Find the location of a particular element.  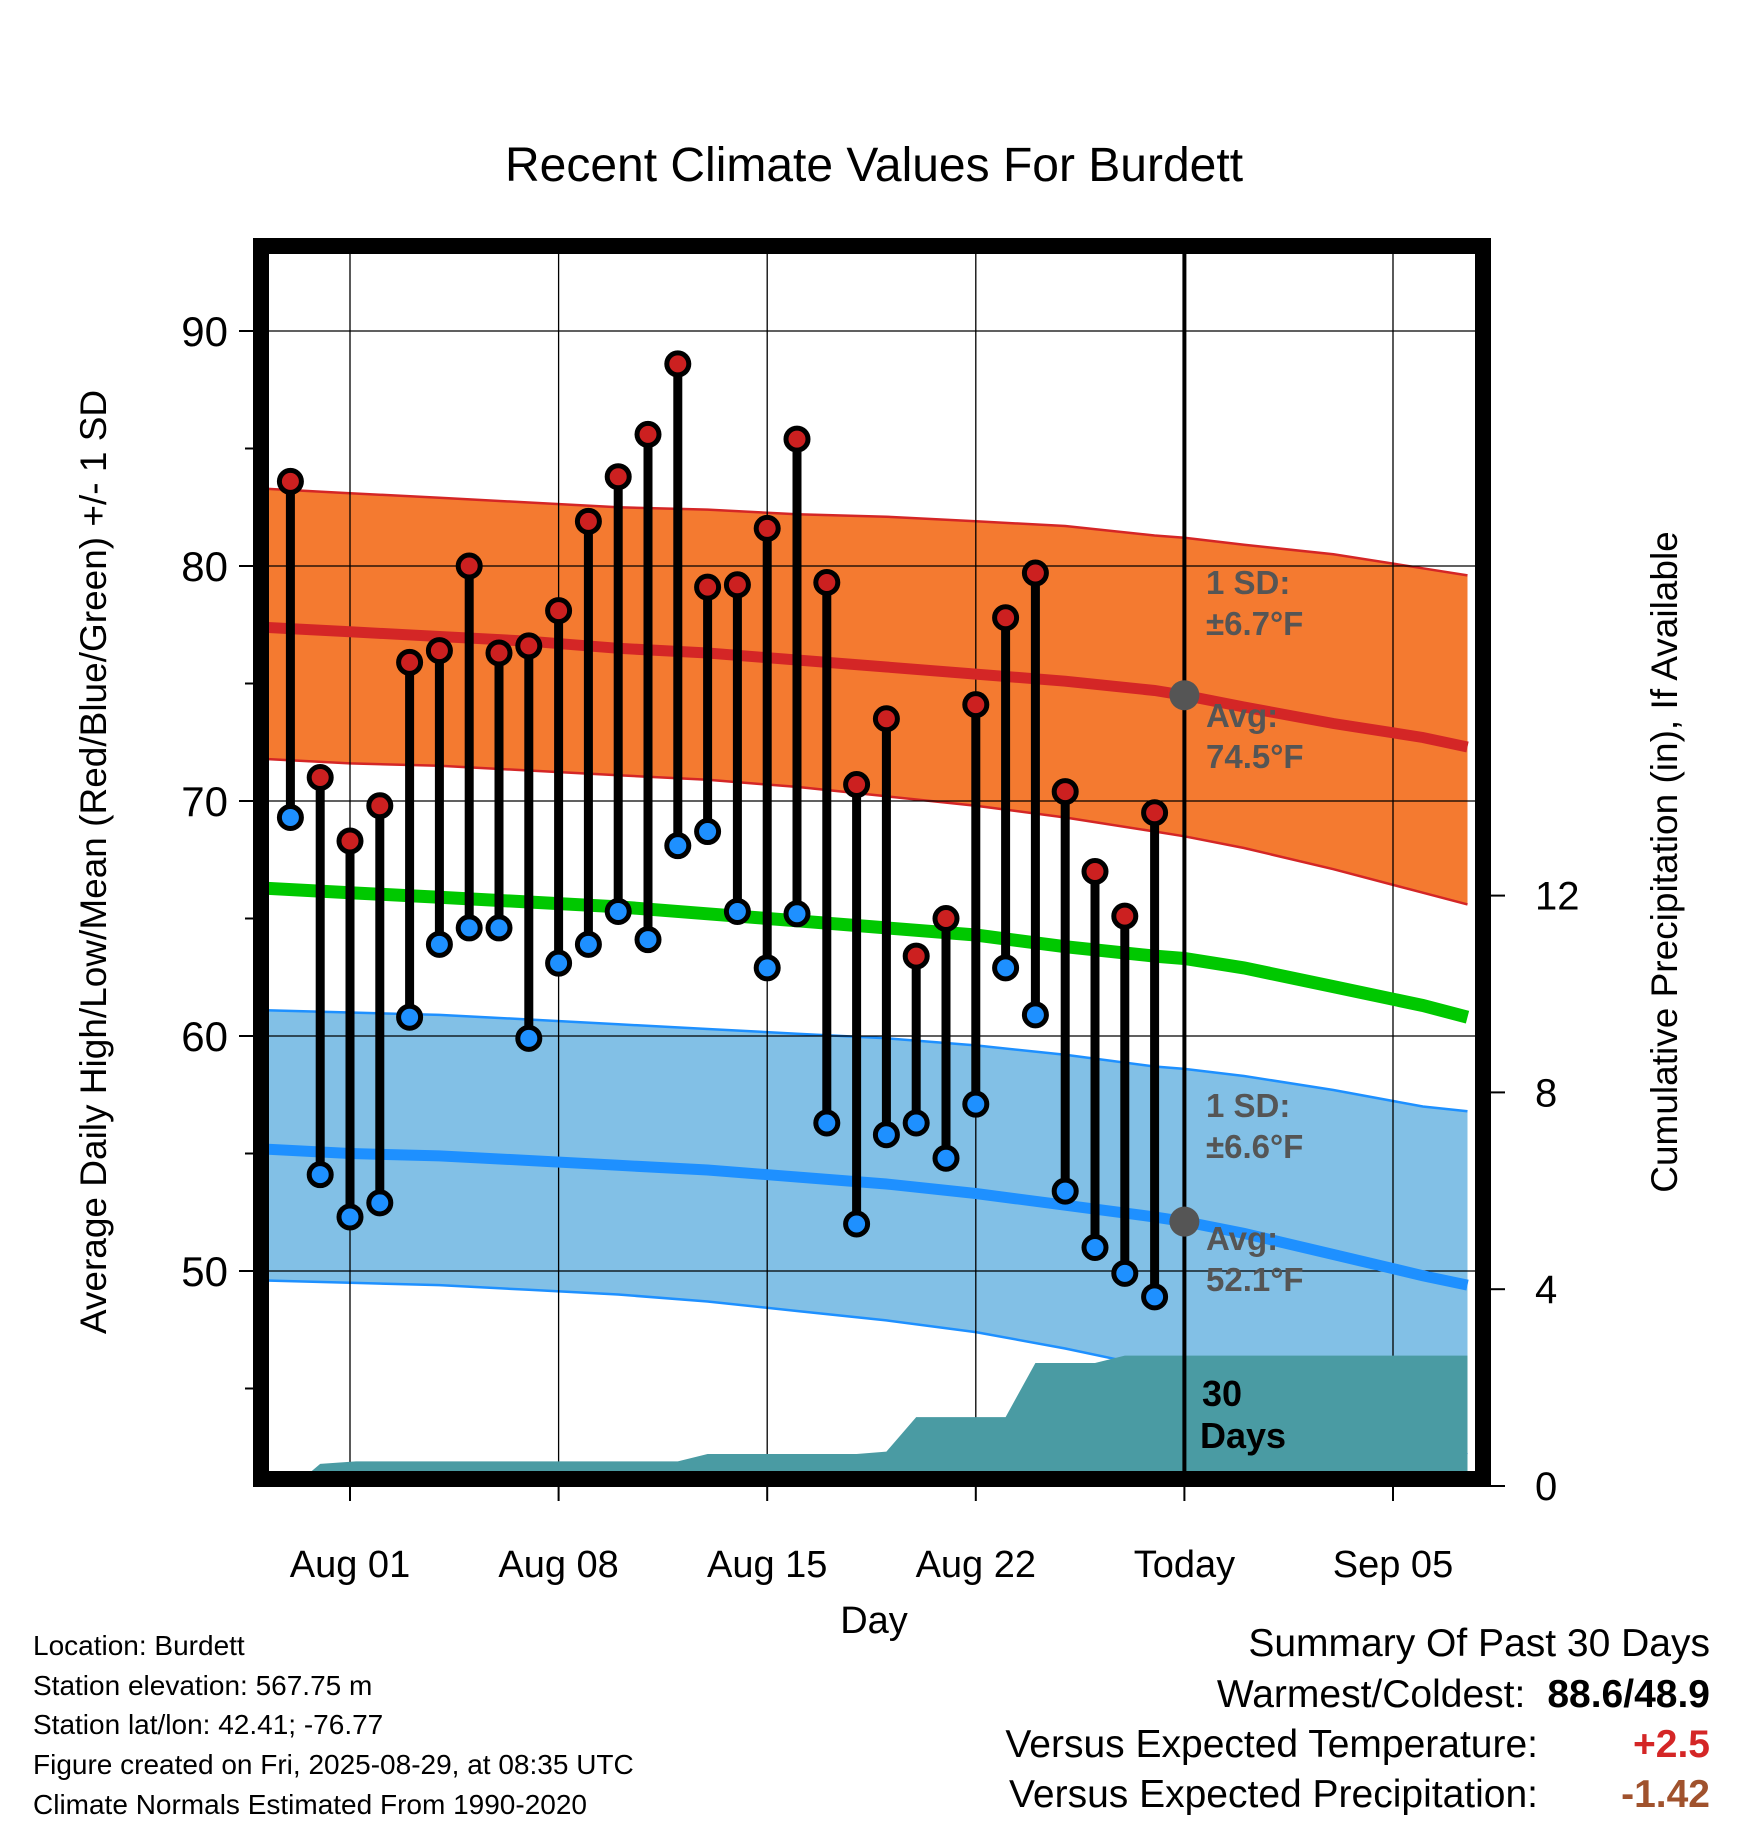

chart-title: Recent Climate Values For Burdett is located at coordinates (874, 165).